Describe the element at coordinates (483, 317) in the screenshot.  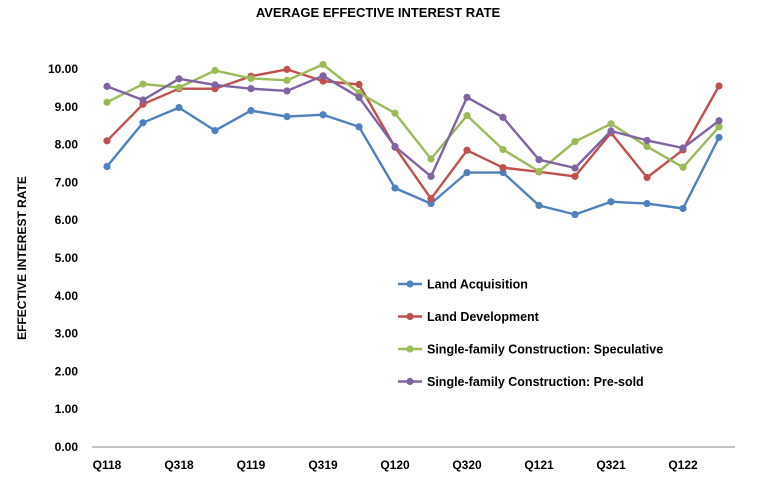
I see `legend-label: Land Development` at that location.